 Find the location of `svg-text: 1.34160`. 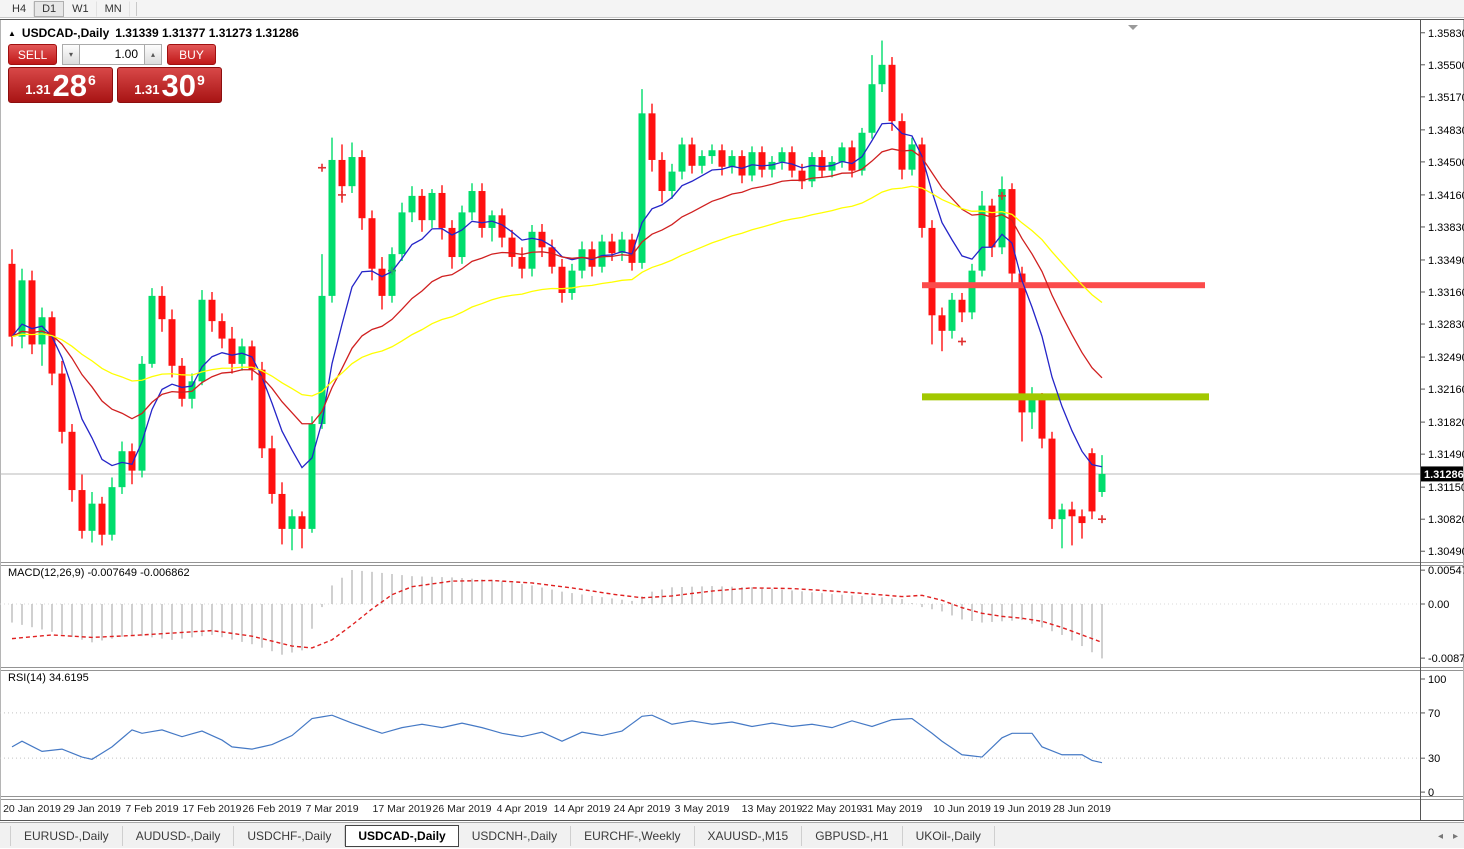

svg-text: 1.34160 is located at coordinates (1446, 196).